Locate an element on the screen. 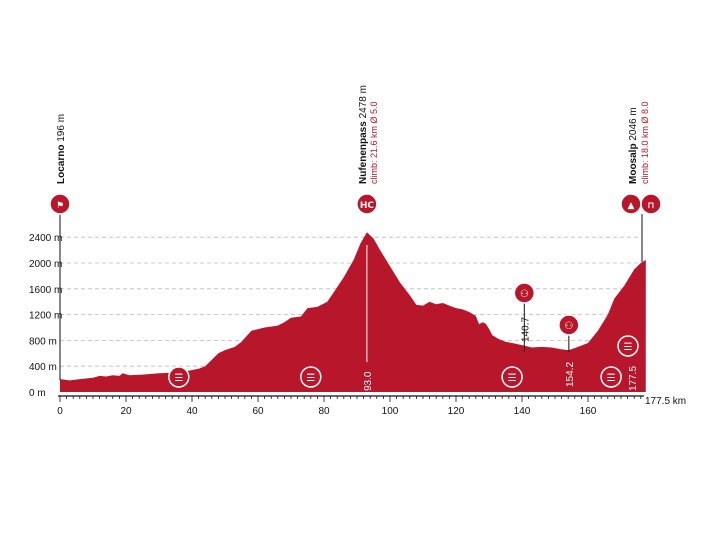 This screenshot has width=712, height=534. point-label-moosalp: Moosalp 2046 m is located at coordinates (633, 145).